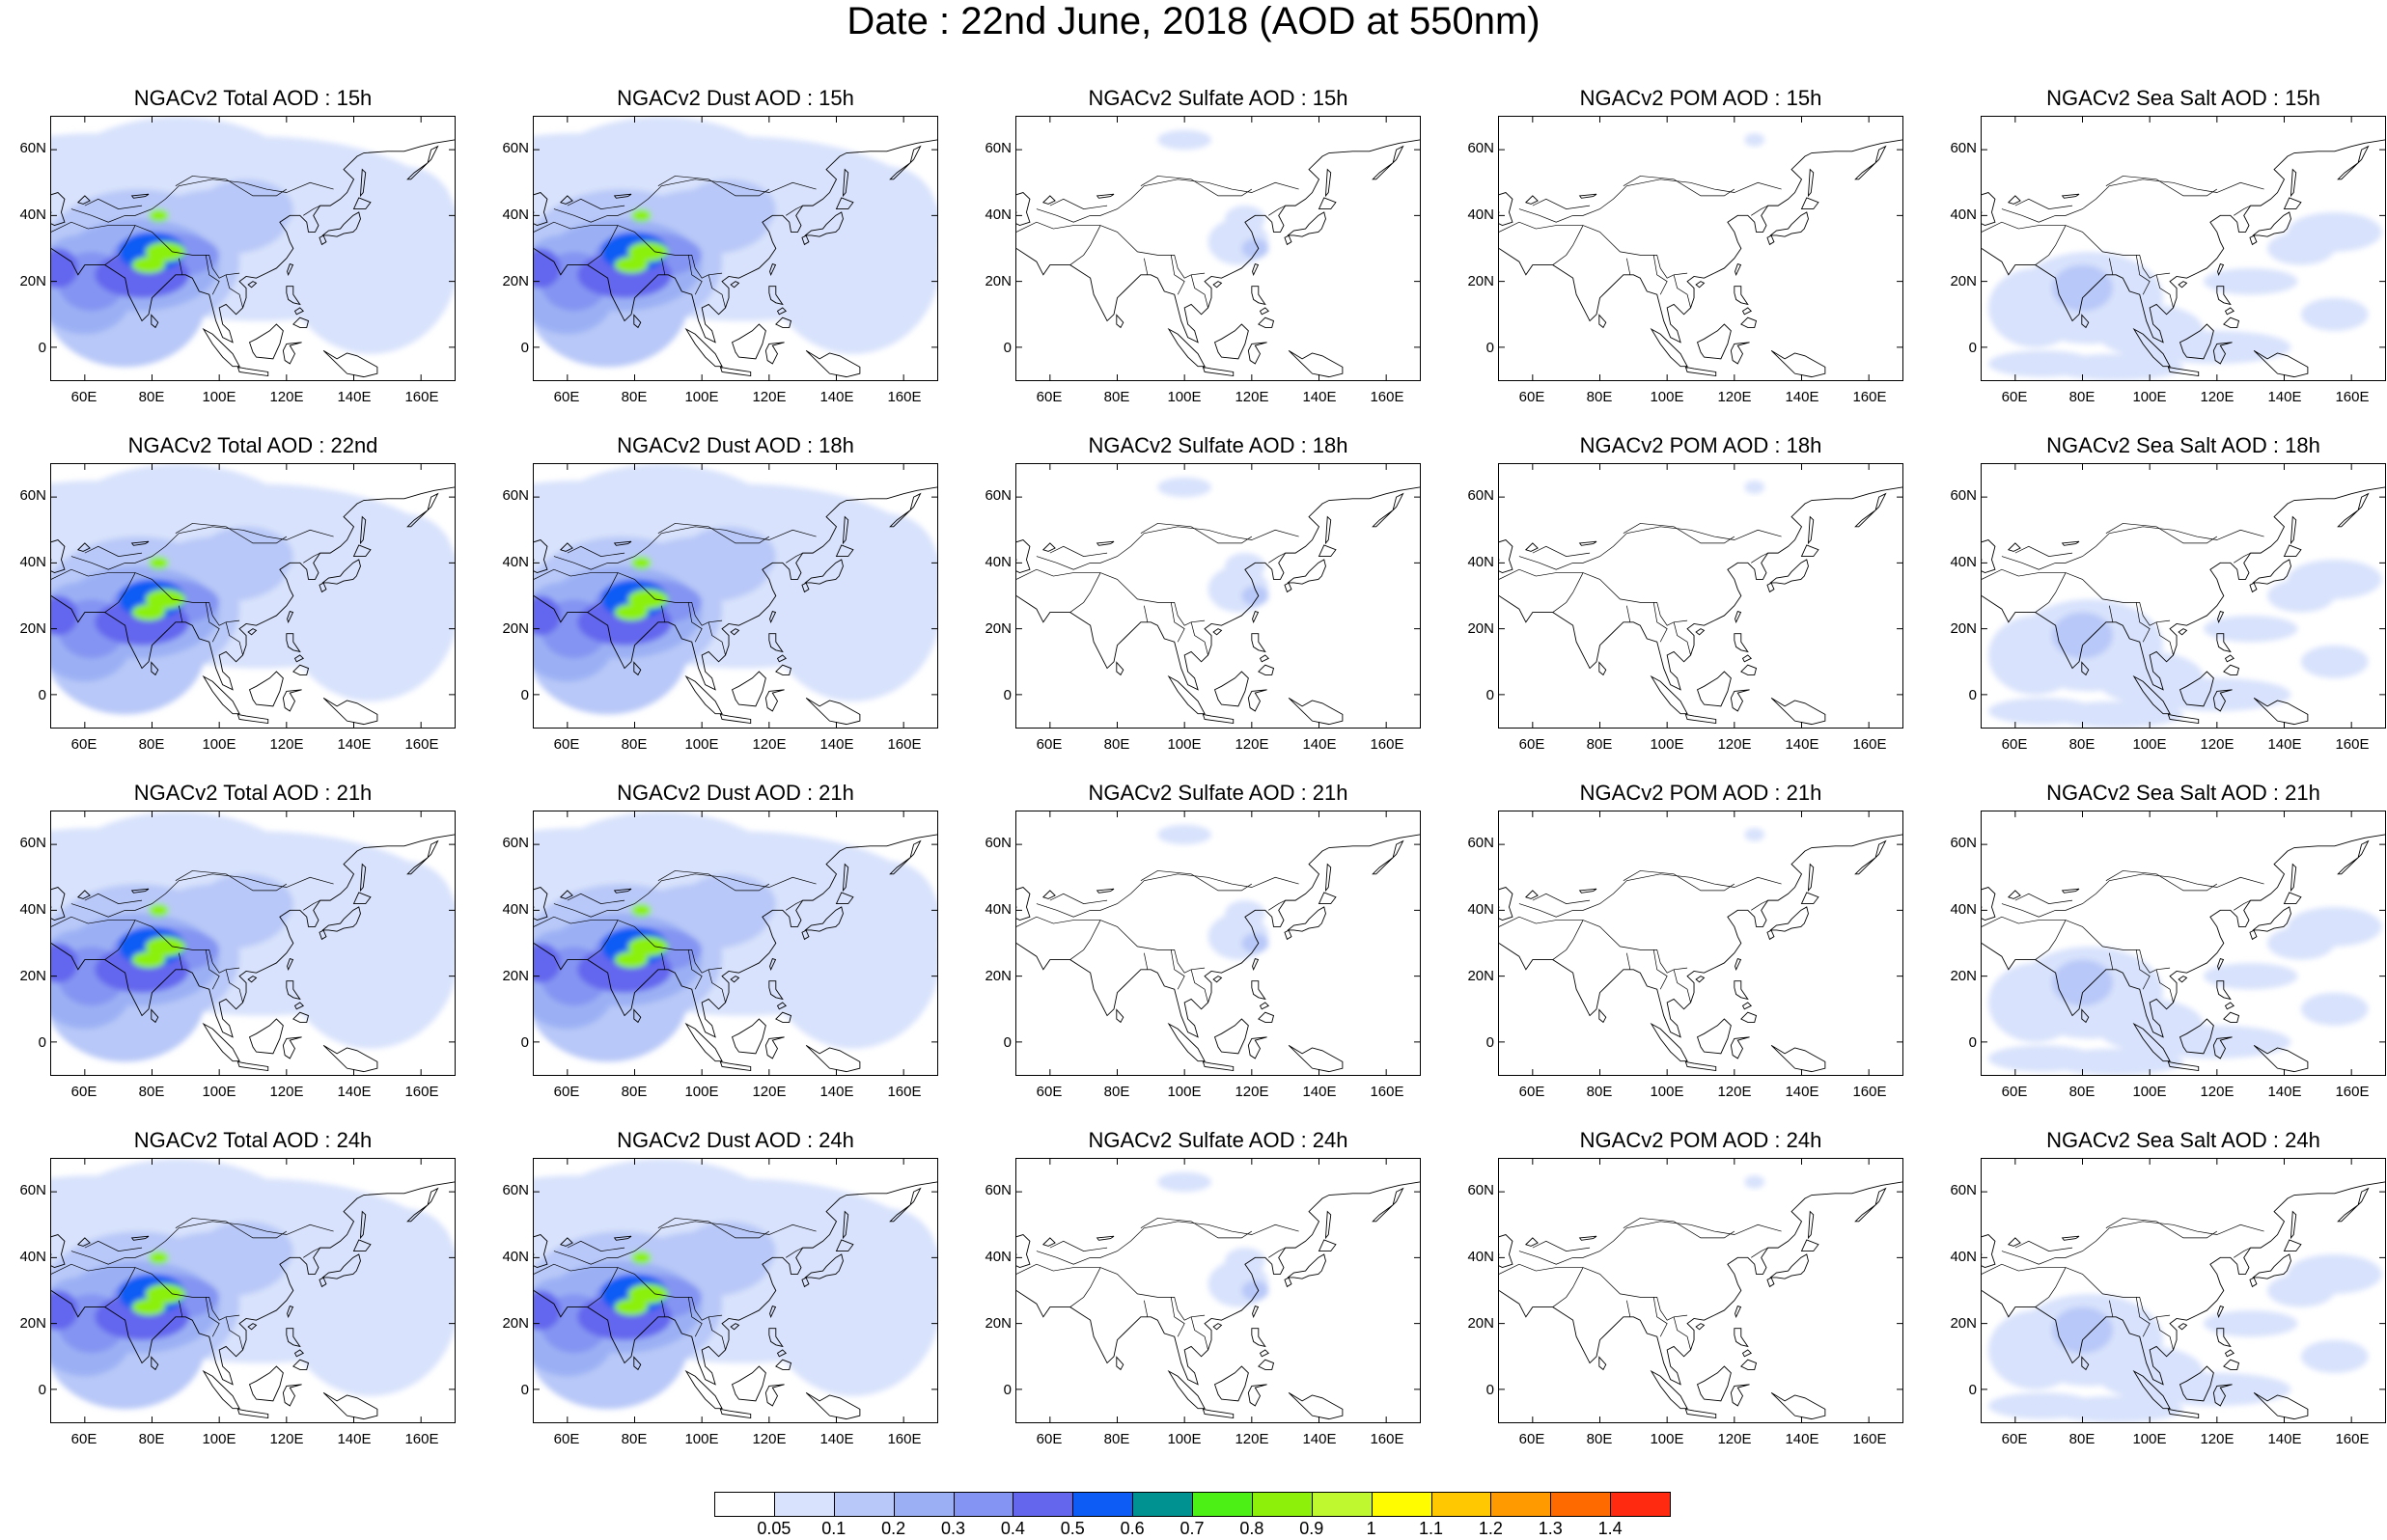  What do you see at coordinates (1869, 1092) in the screenshot?
I see `lon-tick-label: 160E` at bounding box center [1869, 1092].